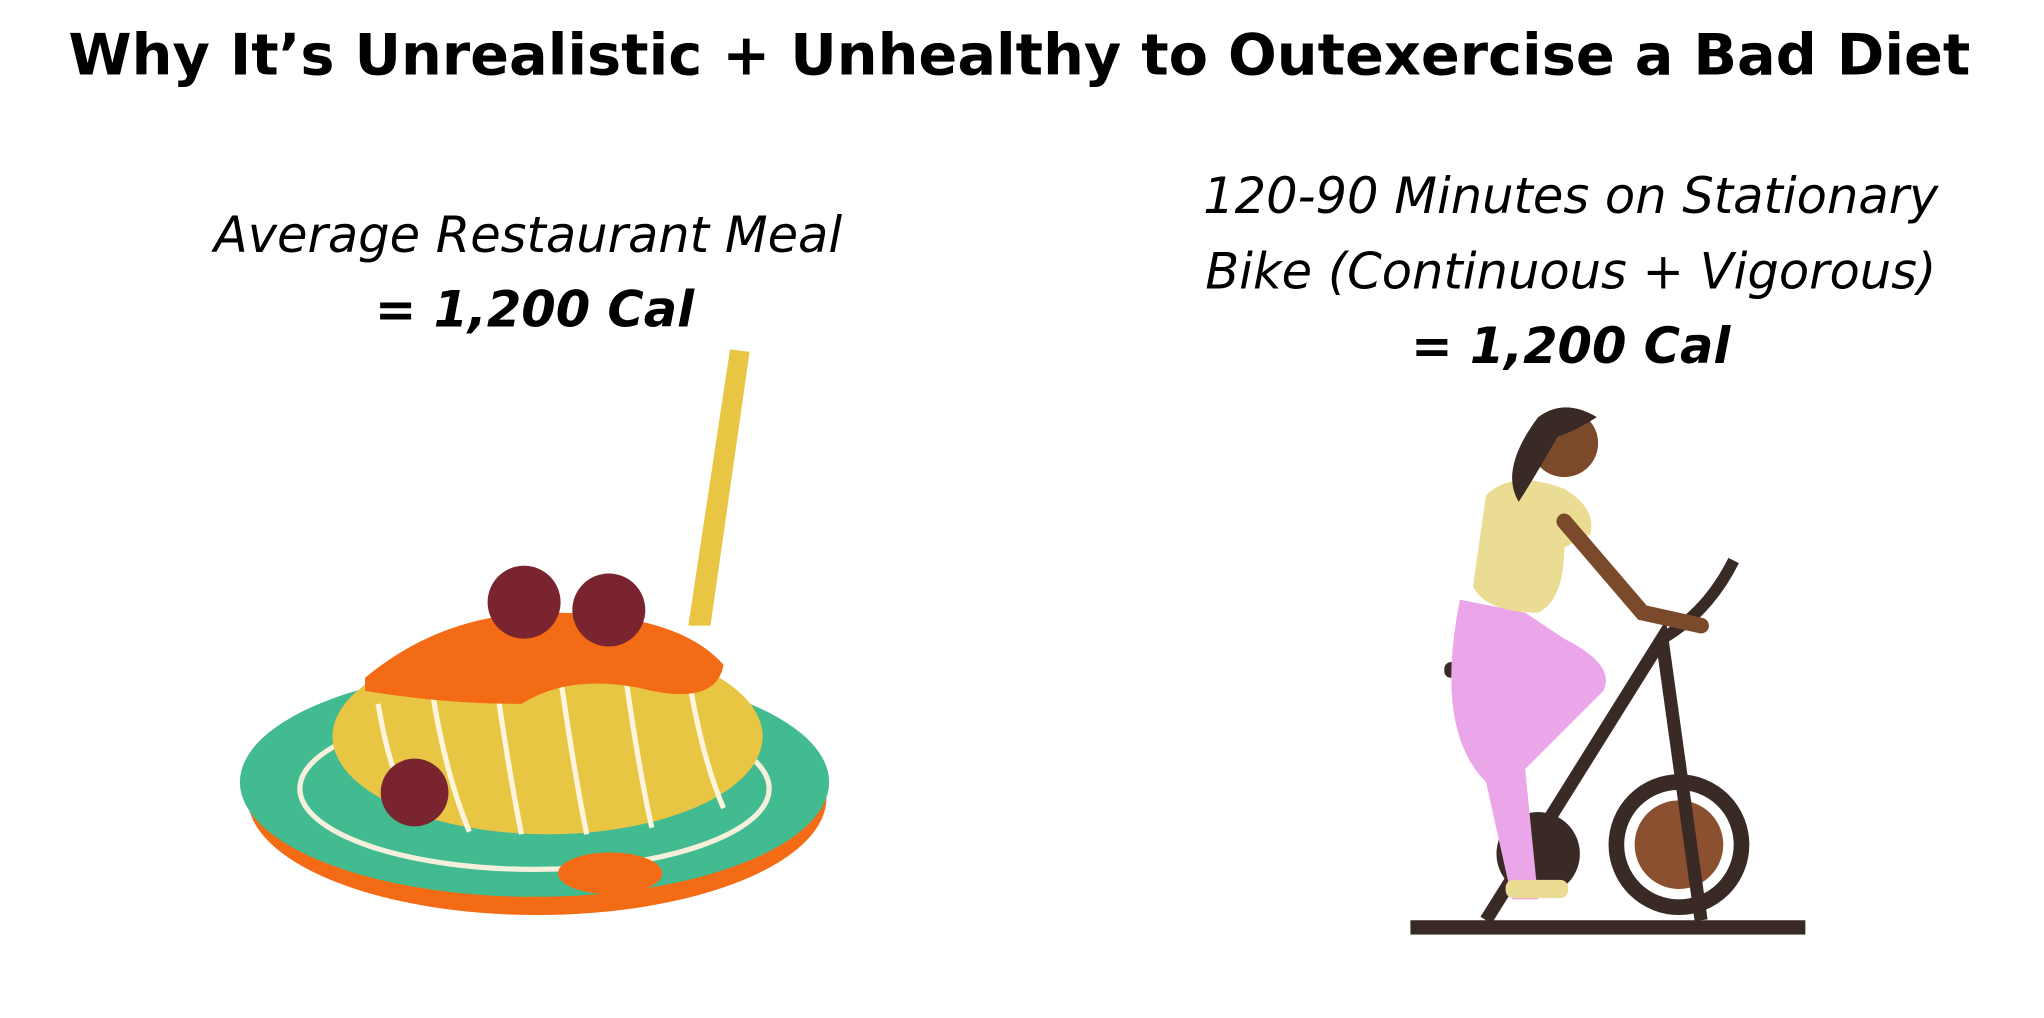 This screenshot has width=2044, height=1018. I want to click on cyclist-illustration, so click(1608, 671).